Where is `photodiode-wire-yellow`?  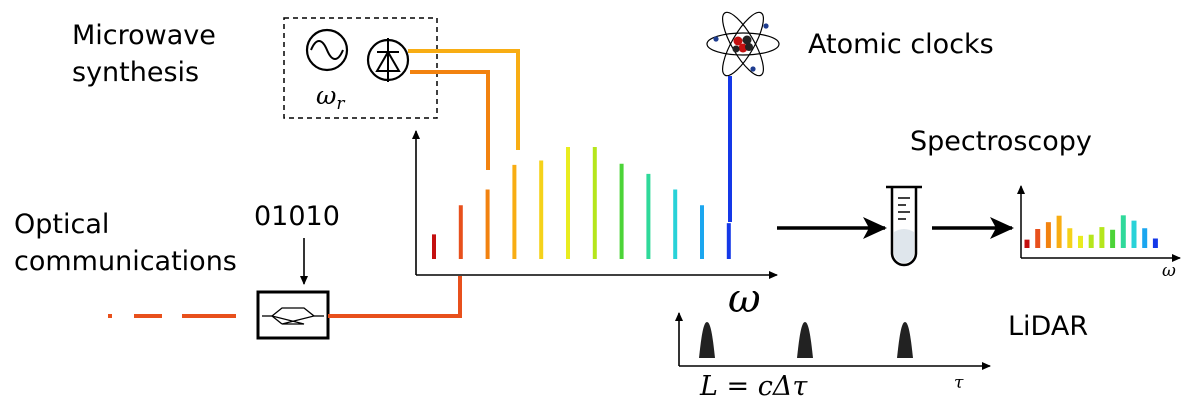
photodiode-wire-yellow is located at coordinates (464, 99).